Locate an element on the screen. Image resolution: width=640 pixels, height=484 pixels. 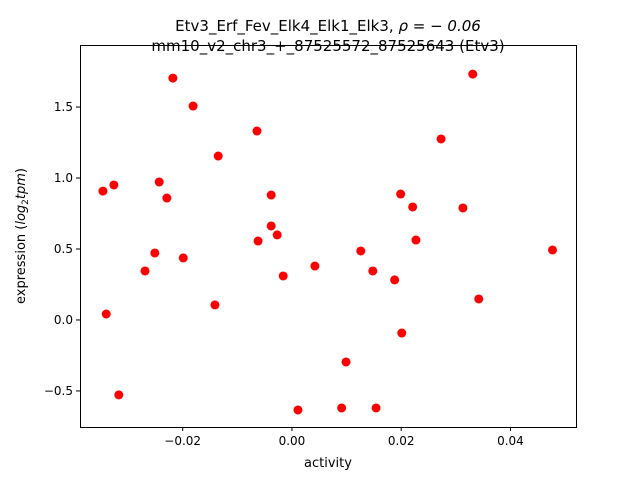
y-tick-label: 0.0 is located at coordinates (63, 320).